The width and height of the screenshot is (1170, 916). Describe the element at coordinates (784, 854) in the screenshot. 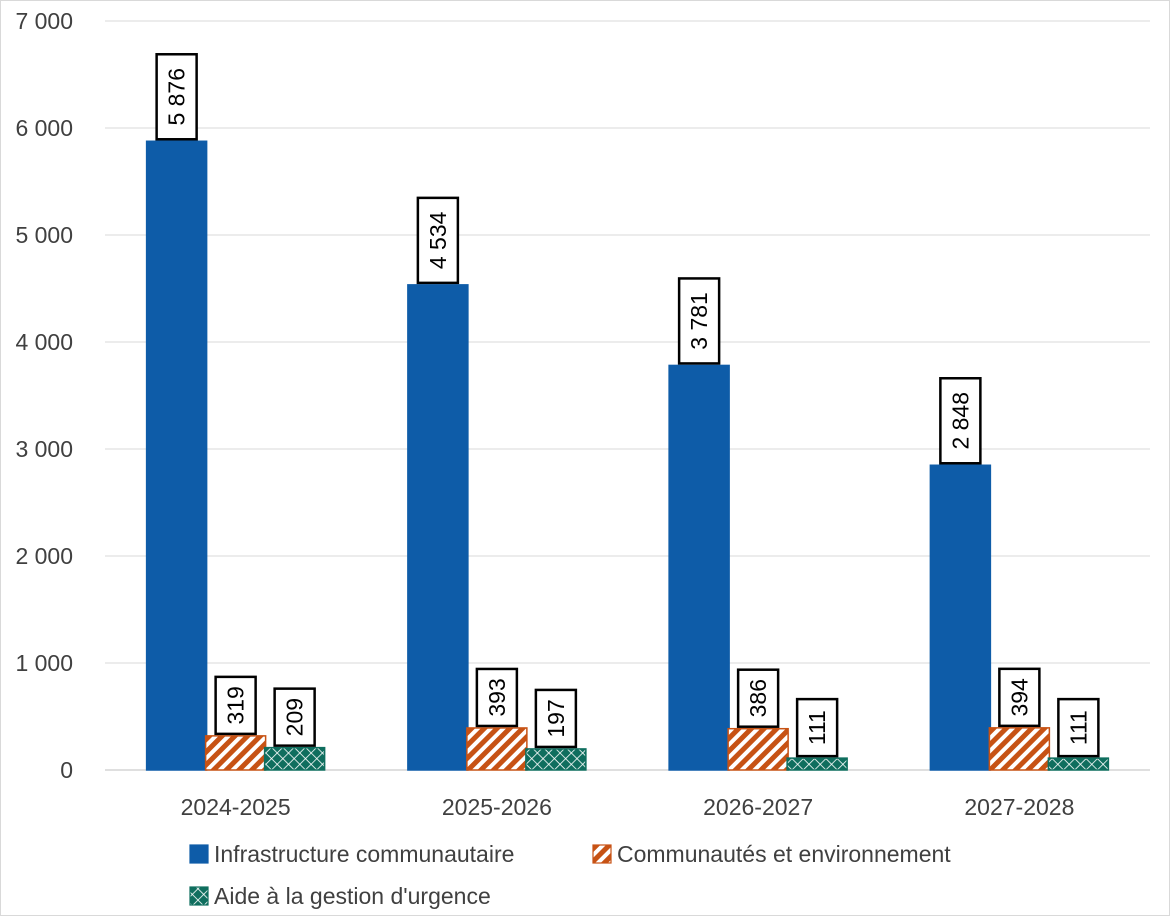

I see `legend-label: Communautés et environnement` at that location.